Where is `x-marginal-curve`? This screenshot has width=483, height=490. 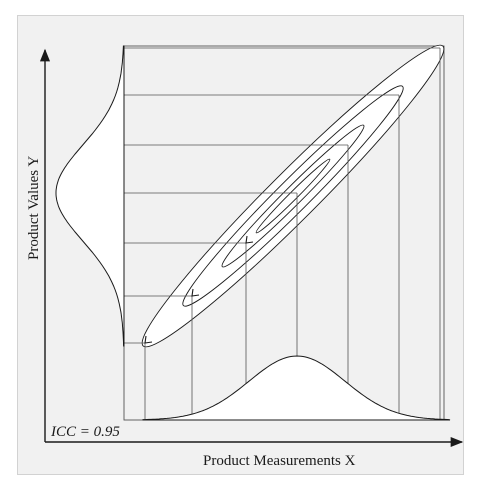 x-marginal-curve is located at coordinates (296, 388).